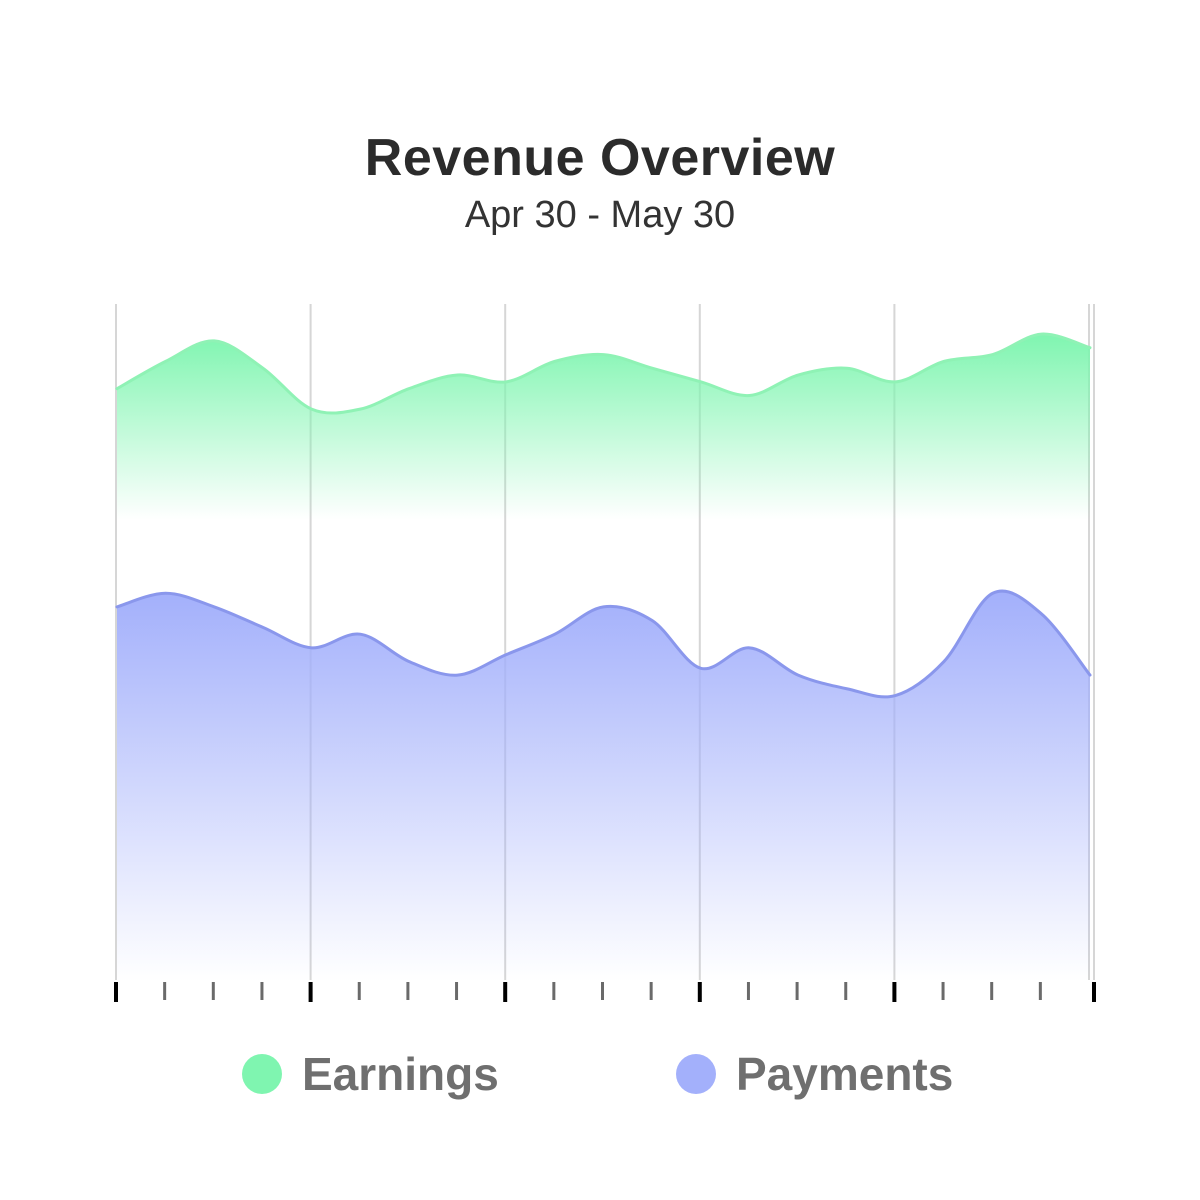 The image size is (1200, 1200). Describe the element at coordinates (400, 1074) in the screenshot. I see `legend-label-earnings: Earnings` at that location.